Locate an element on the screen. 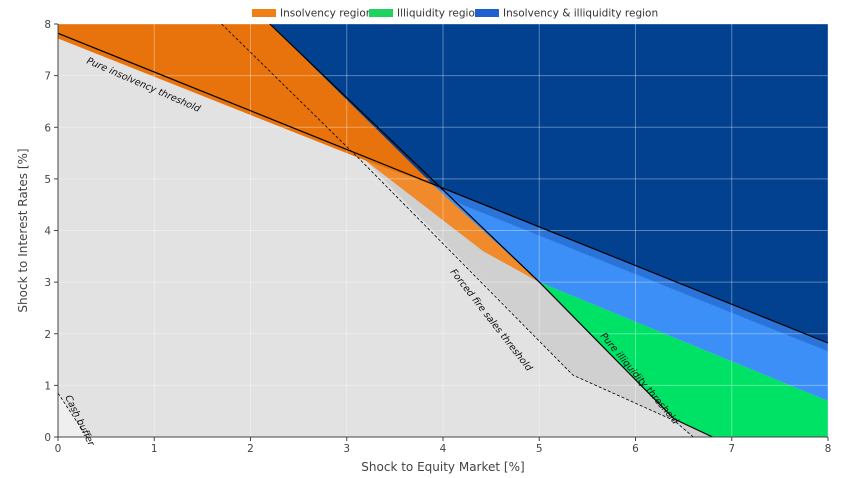 This screenshot has width=850, height=478. legend-item: Illiquidity region is located at coordinates (425, 14).